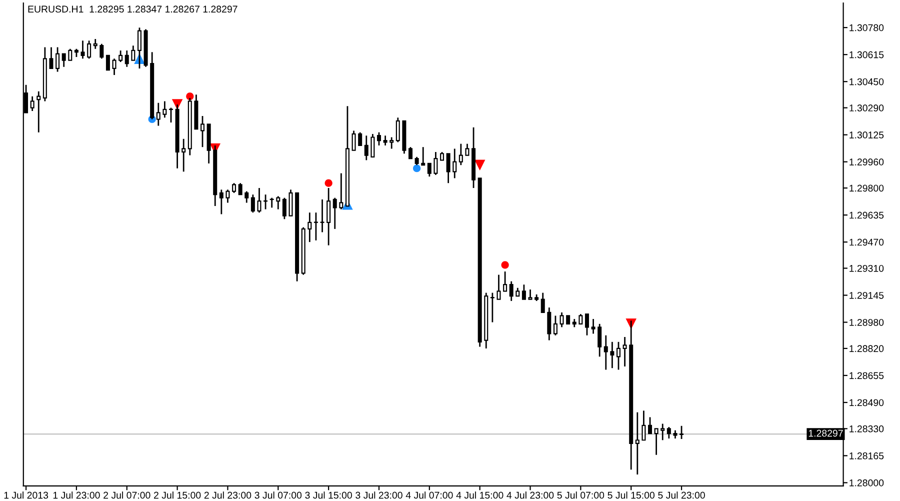  Describe the element at coordinates (328, 495) in the screenshot. I see `x-tick-label: 3 Jul 15:00` at that location.